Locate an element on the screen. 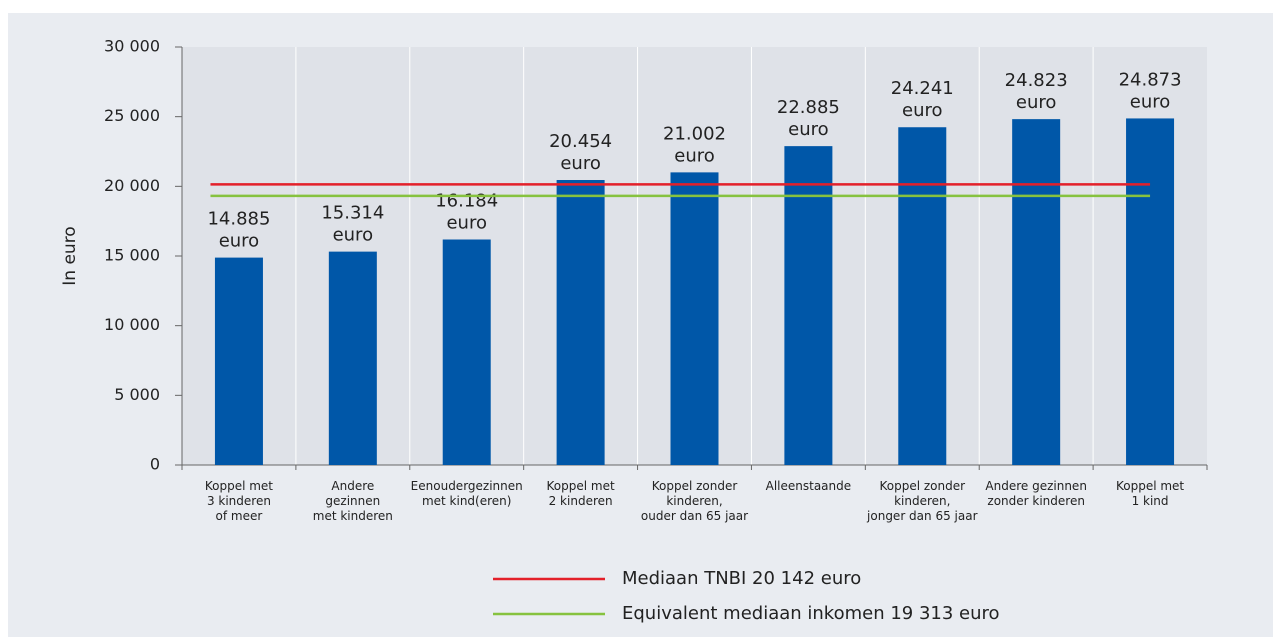  x-tick-label: Alleenstaande is located at coordinates (809, 486).